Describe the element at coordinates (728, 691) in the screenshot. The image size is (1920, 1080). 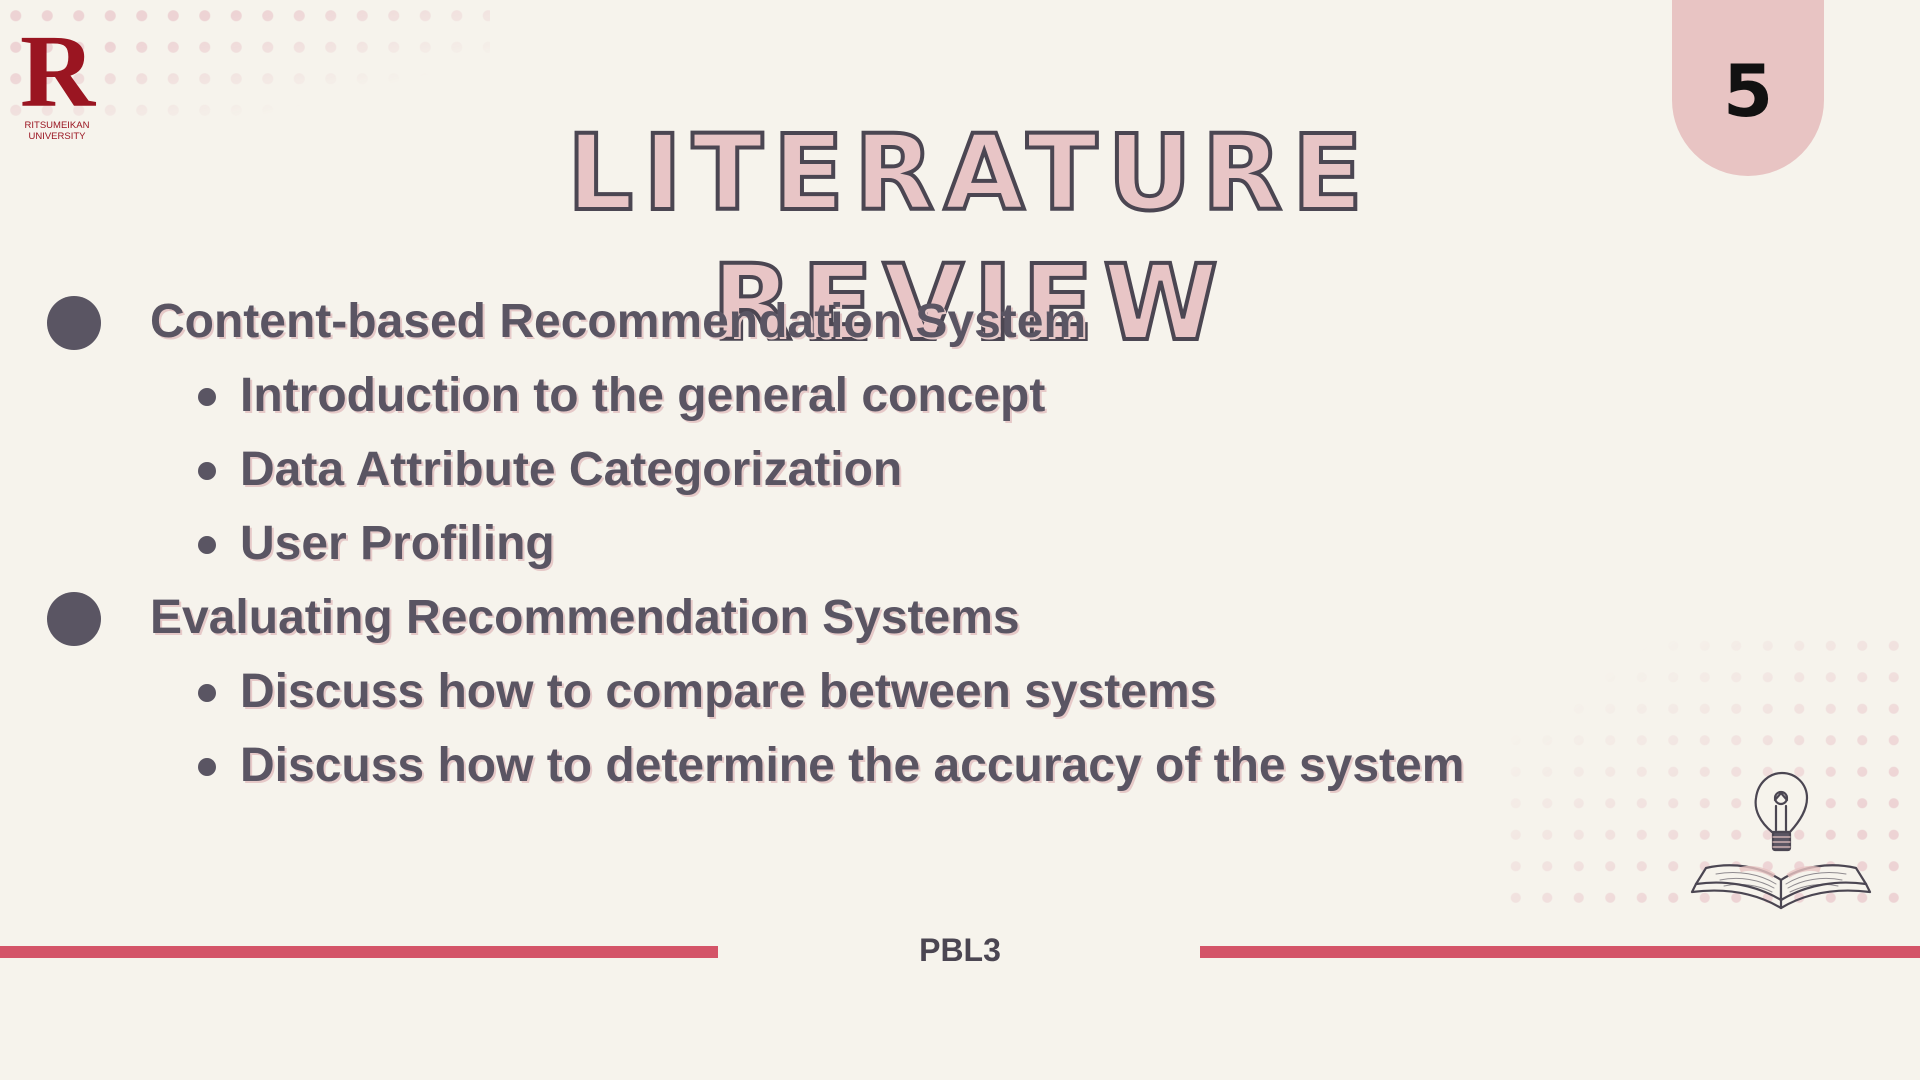
I see `subitem-label: Discuss how to compare between systems` at that location.